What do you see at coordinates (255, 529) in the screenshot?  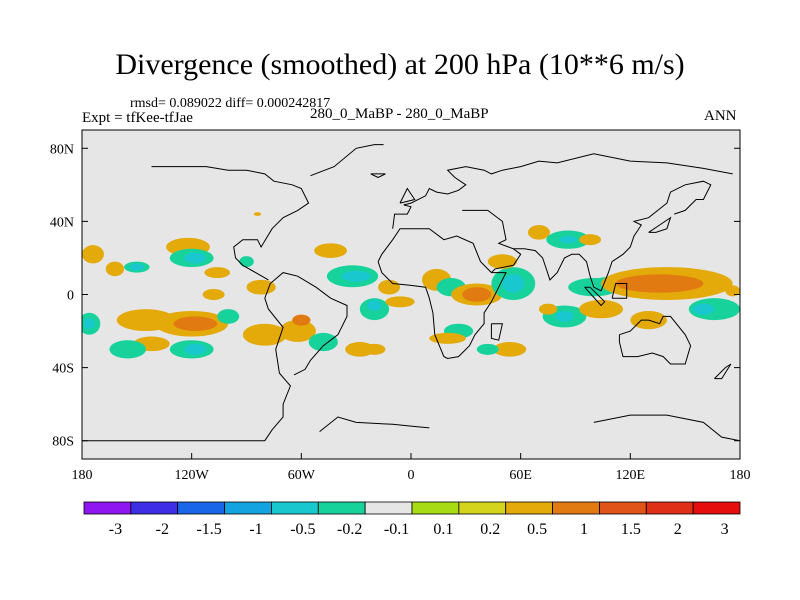 I see `colorbar-label: -1` at bounding box center [255, 529].